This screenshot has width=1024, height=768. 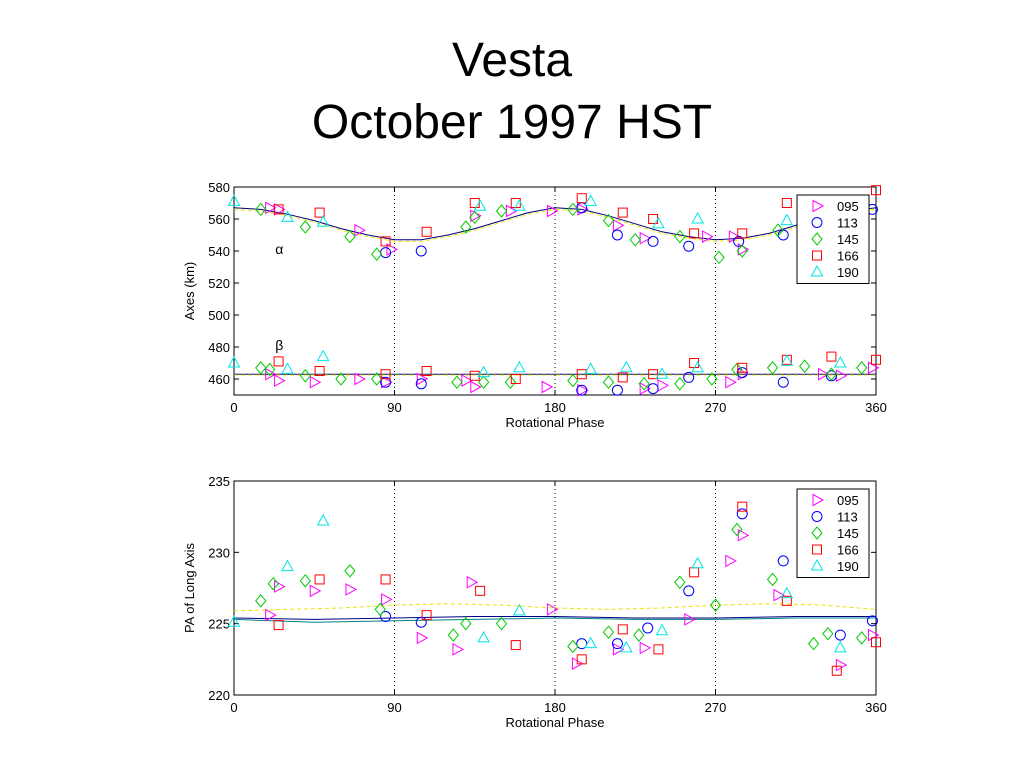 What do you see at coordinates (189, 291) in the screenshot?
I see `y-axis-label: Axes (km)` at bounding box center [189, 291].